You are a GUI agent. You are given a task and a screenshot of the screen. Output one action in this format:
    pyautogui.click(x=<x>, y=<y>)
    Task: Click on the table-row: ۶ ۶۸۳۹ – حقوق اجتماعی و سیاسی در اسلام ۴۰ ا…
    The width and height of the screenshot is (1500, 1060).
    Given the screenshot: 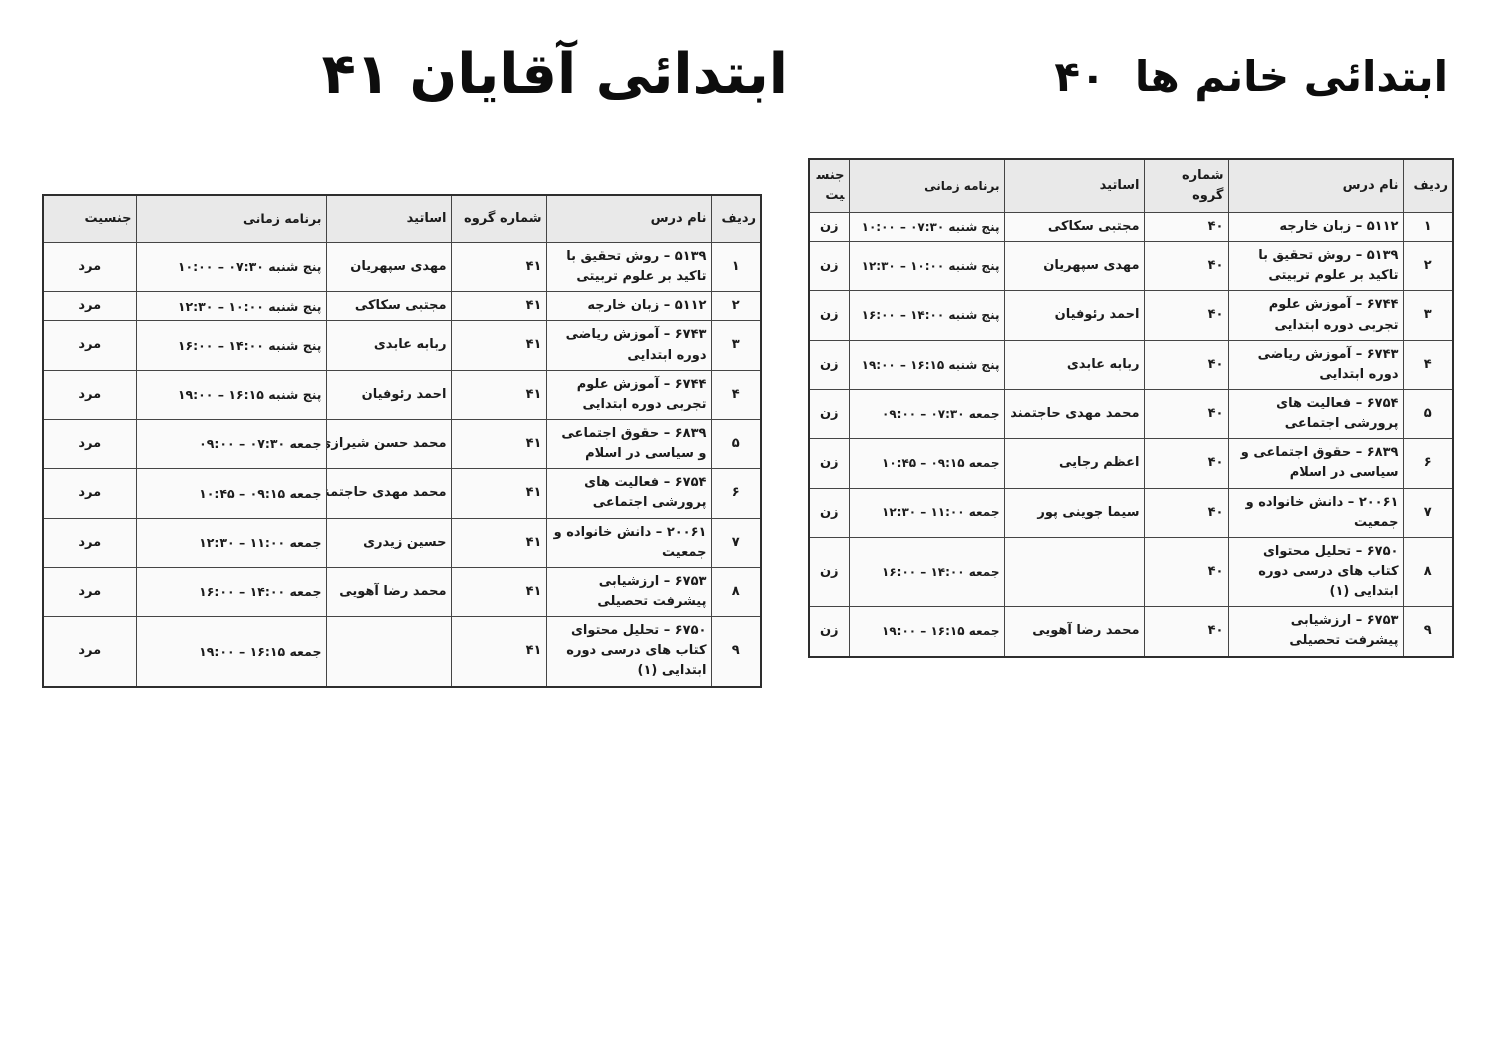 What is the action you would take?
    pyautogui.click(x=1131, y=463)
    